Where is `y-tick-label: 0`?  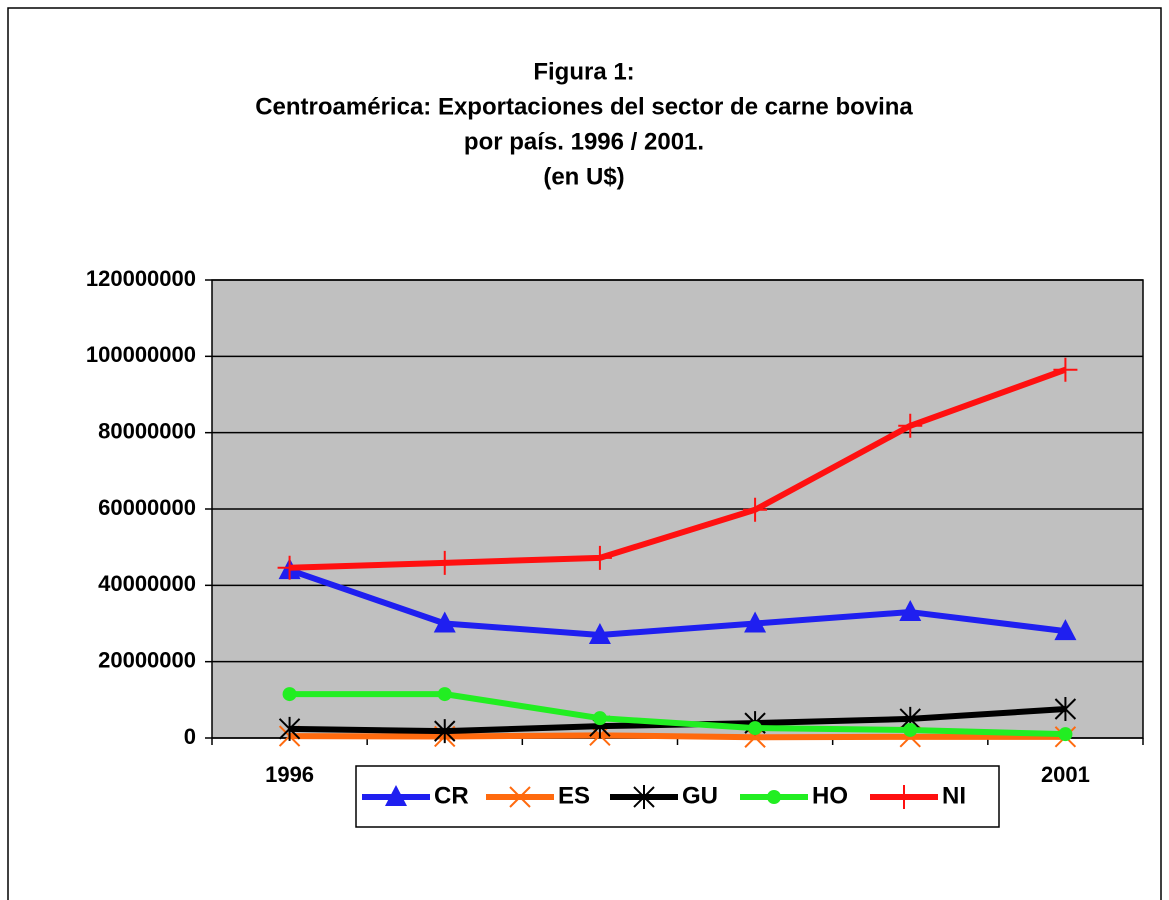 y-tick-label: 0 is located at coordinates (190, 736).